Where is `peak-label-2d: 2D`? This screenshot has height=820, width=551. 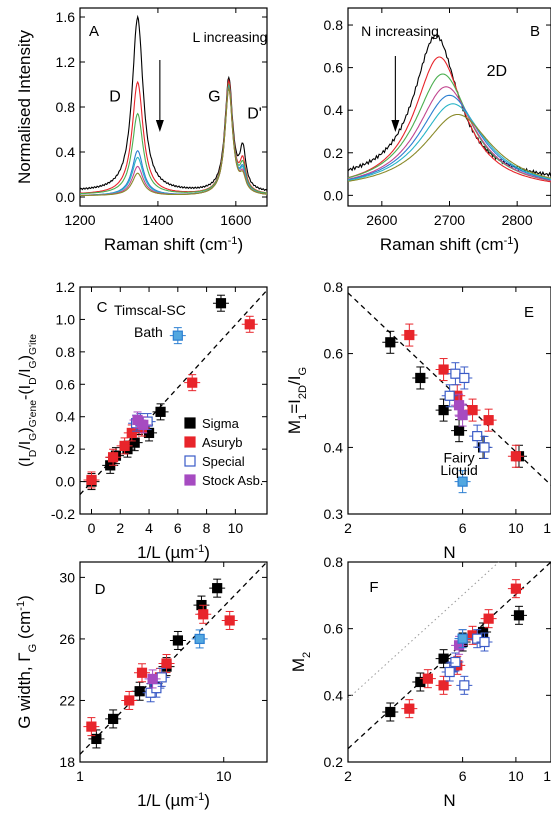
peak-label-2d: 2D is located at coordinates (497, 71).